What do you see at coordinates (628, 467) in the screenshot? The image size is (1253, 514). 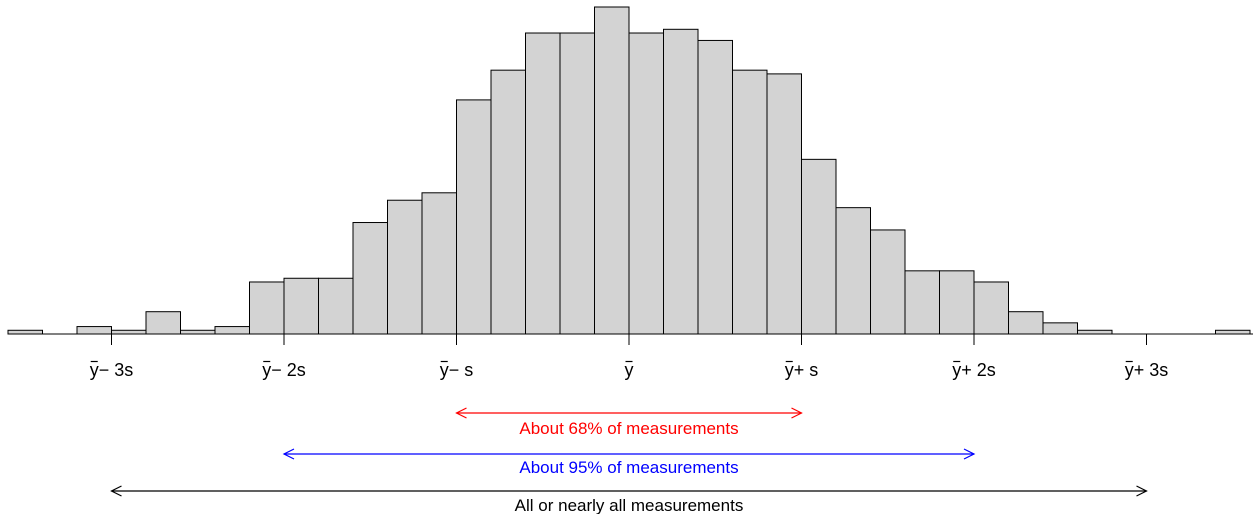 I see `range-label: About 95% of measurements` at bounding box center [628, 467].